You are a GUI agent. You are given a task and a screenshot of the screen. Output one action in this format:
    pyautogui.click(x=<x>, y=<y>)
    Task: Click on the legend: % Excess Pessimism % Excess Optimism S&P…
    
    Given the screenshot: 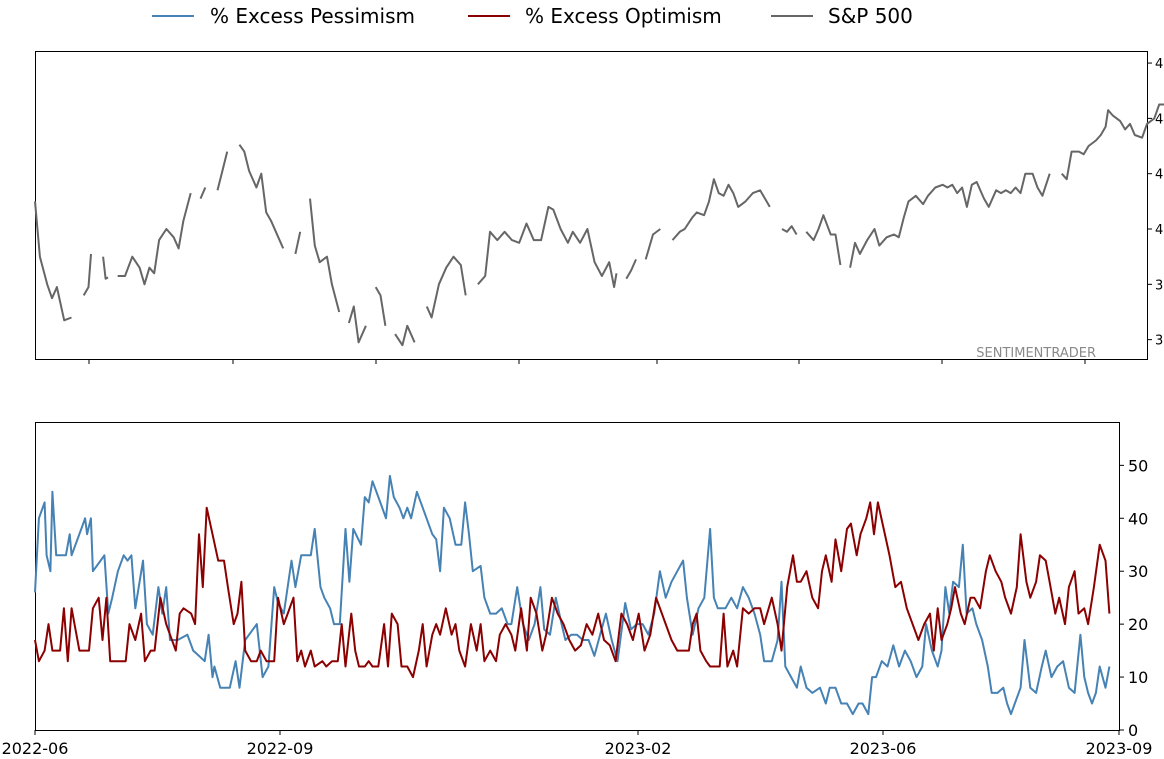 What is the action you would take?
    pyautogui.click(x=532, y=16)
    